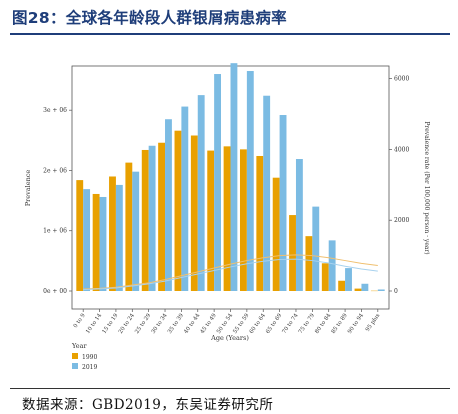 The height and width of the screenshot is (414, 458). I want to click on source-rule, so click(230, 388).